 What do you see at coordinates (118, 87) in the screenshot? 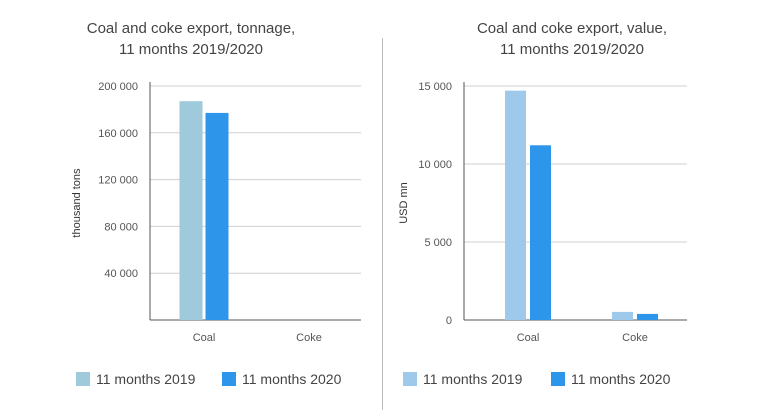
I see `y-tick-label: 200 000` at bounding box center [118, 87].